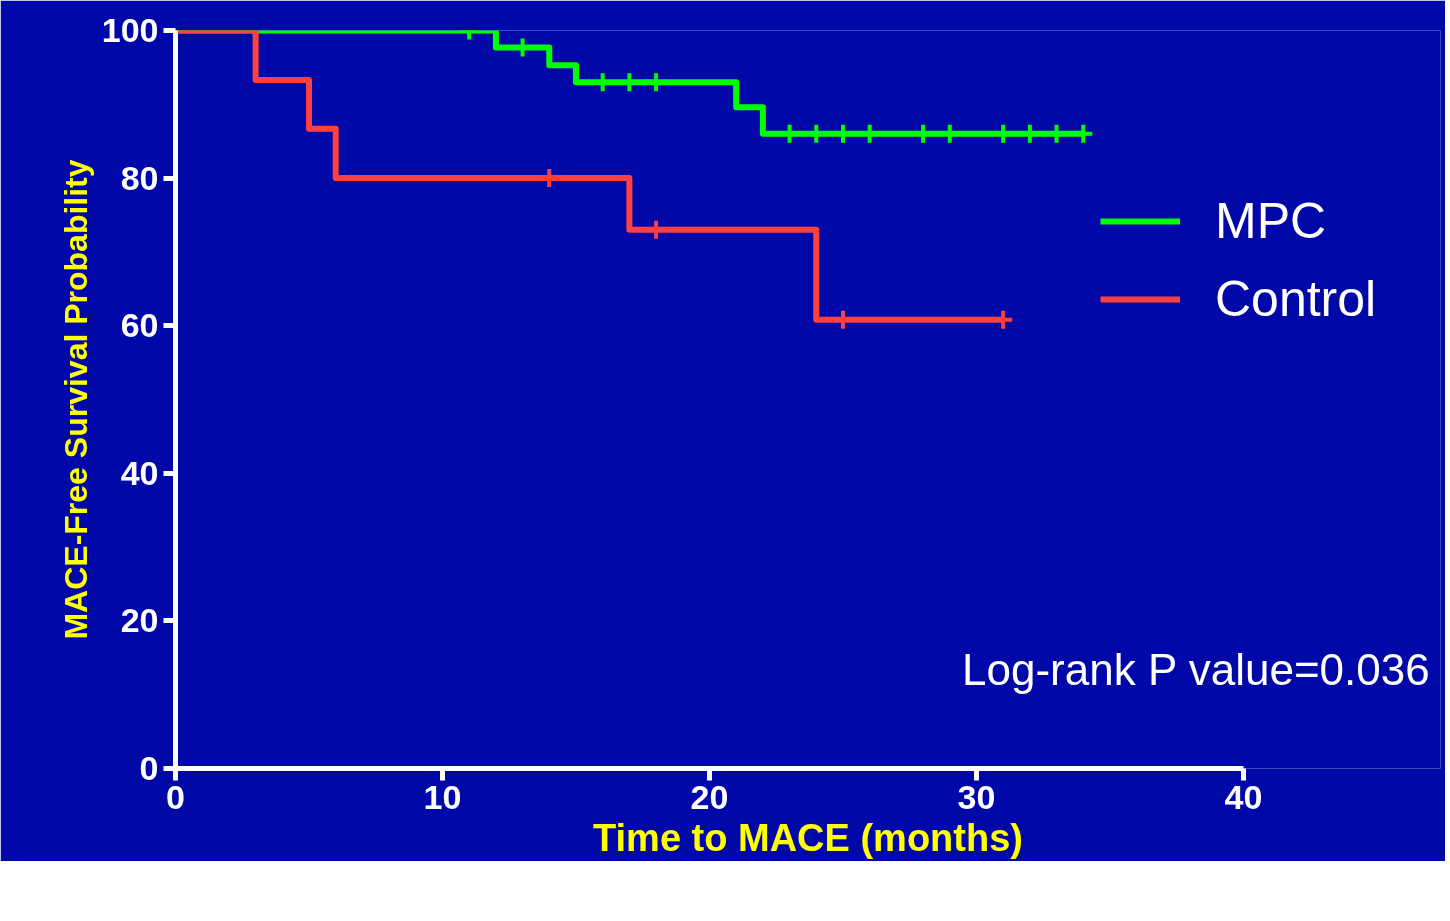 This screenshot has width=1450, height=921. I want to click on legend-label: Control, so click(1296, 299).